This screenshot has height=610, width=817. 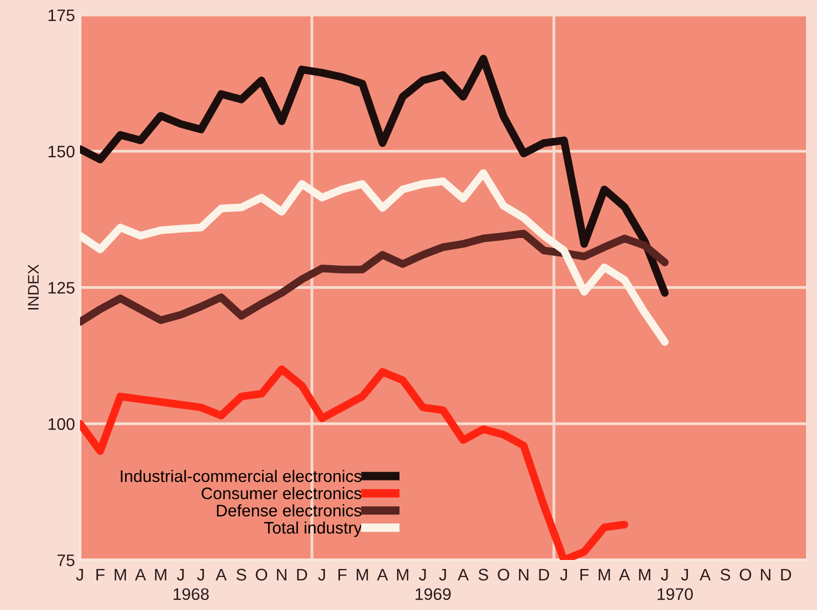 What do you see at coordinates (313, 529) in the screenshot?
I see `legend-label: Total industry` at bounding box center [313, 529].